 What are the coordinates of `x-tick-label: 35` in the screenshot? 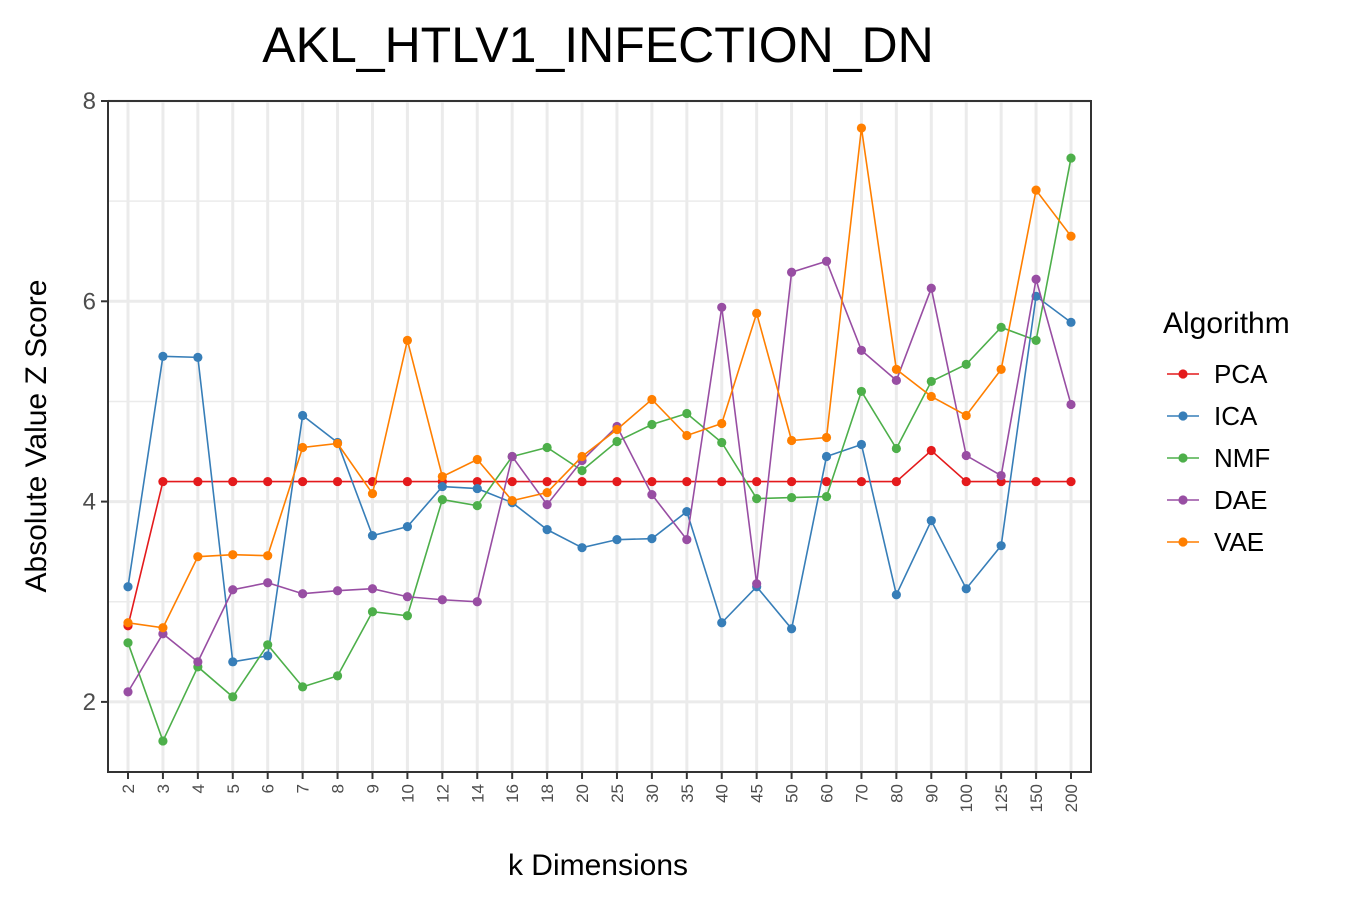 It's located at (687, 793).